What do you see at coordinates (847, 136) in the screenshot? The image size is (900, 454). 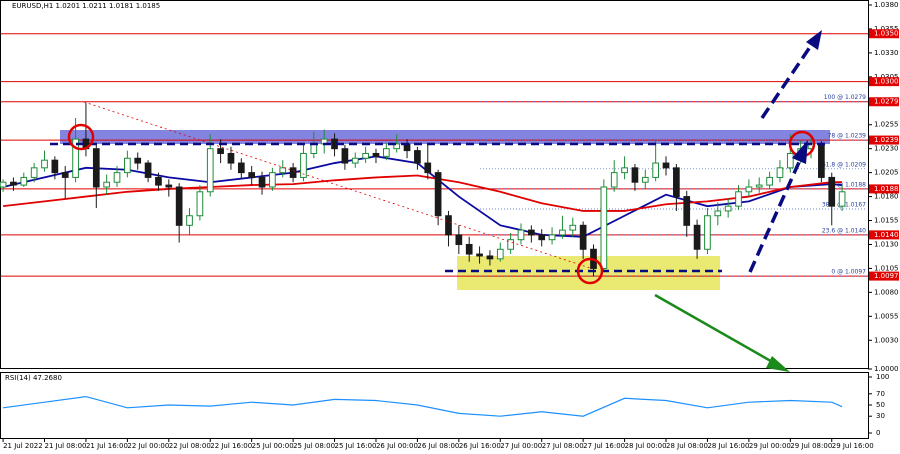 I see `fib-label: 78 @ 1.0239` at bounding box center [847, 136].